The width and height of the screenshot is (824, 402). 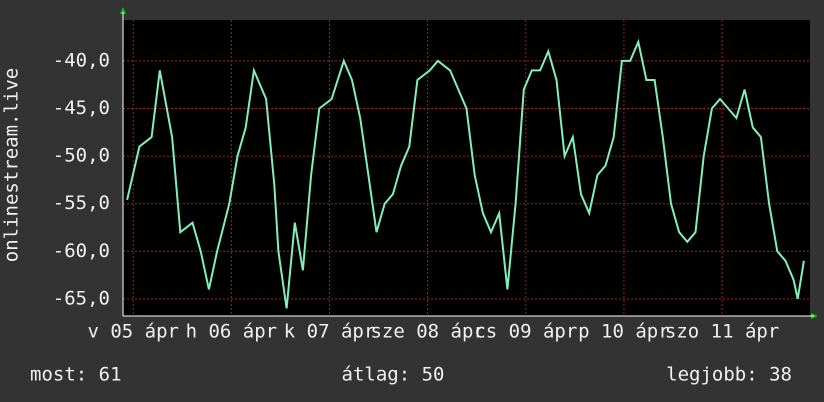 What do you see at coordinates (624, 332) in the screenshot?
I see `x-tick-label: p 10 ápr` at bounding box center [624, 332].